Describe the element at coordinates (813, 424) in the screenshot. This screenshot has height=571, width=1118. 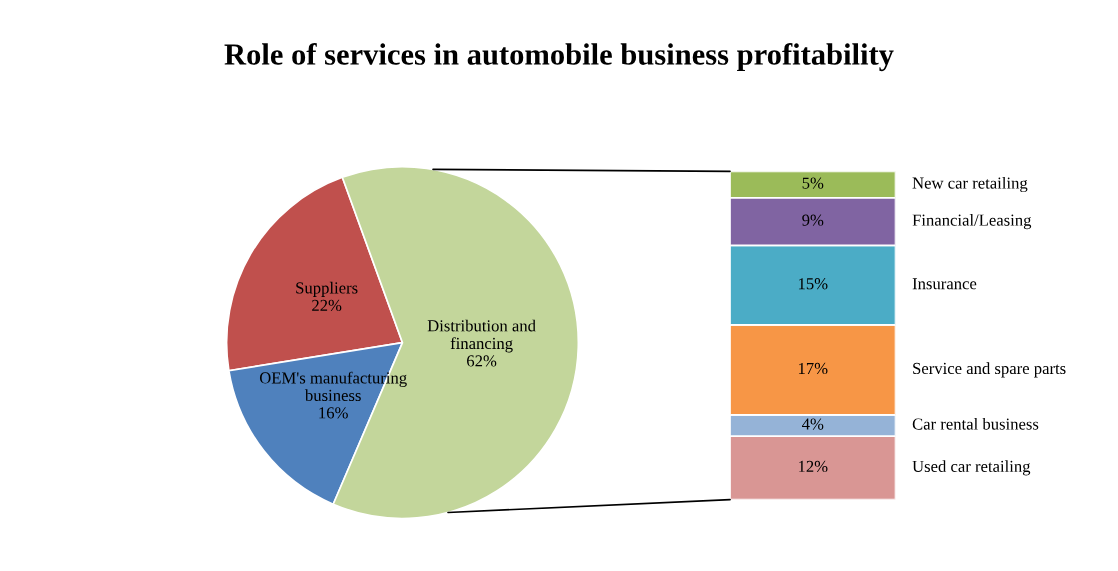
I see `data-label: 4%` at that location.